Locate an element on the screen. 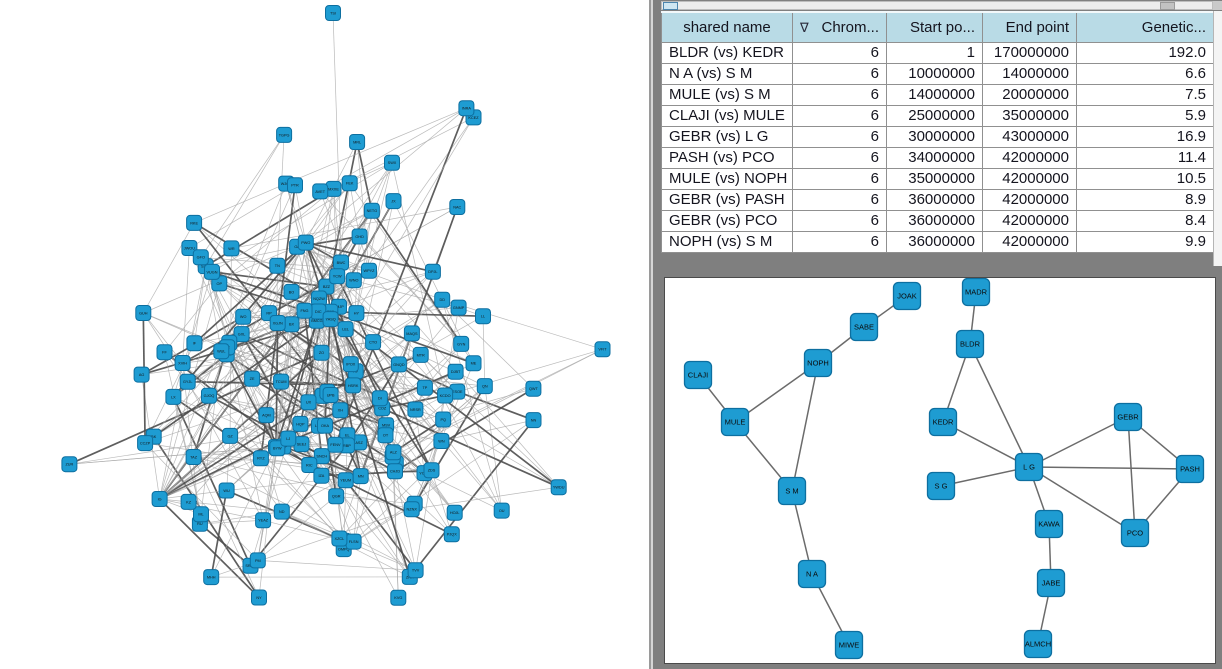 This screenshot has width=1222, height=669. network-node: CHJD is located at coordinates (395, 471).